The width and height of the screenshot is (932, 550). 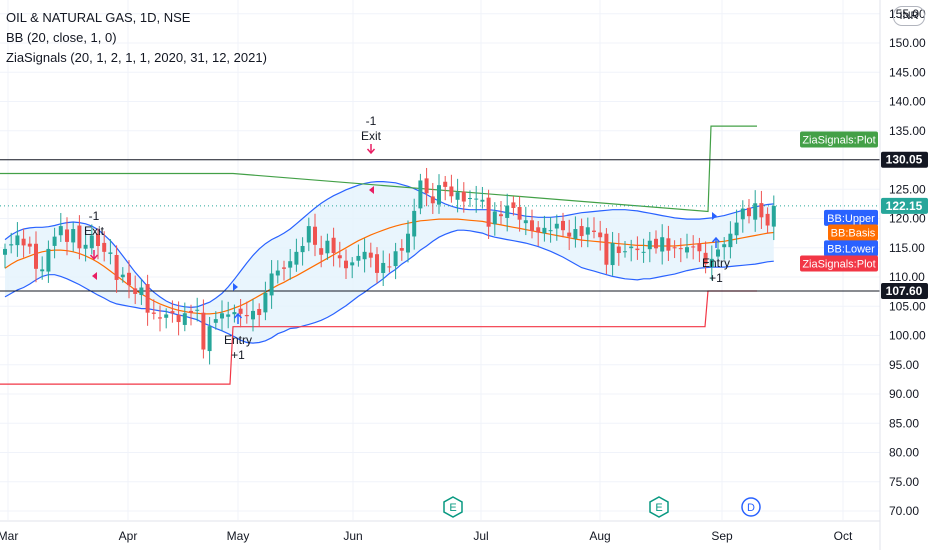 What do you see at coordinates (659, 507) in the screenshot?
I see `earnings-hexagon` at bounding box center [659, 507].